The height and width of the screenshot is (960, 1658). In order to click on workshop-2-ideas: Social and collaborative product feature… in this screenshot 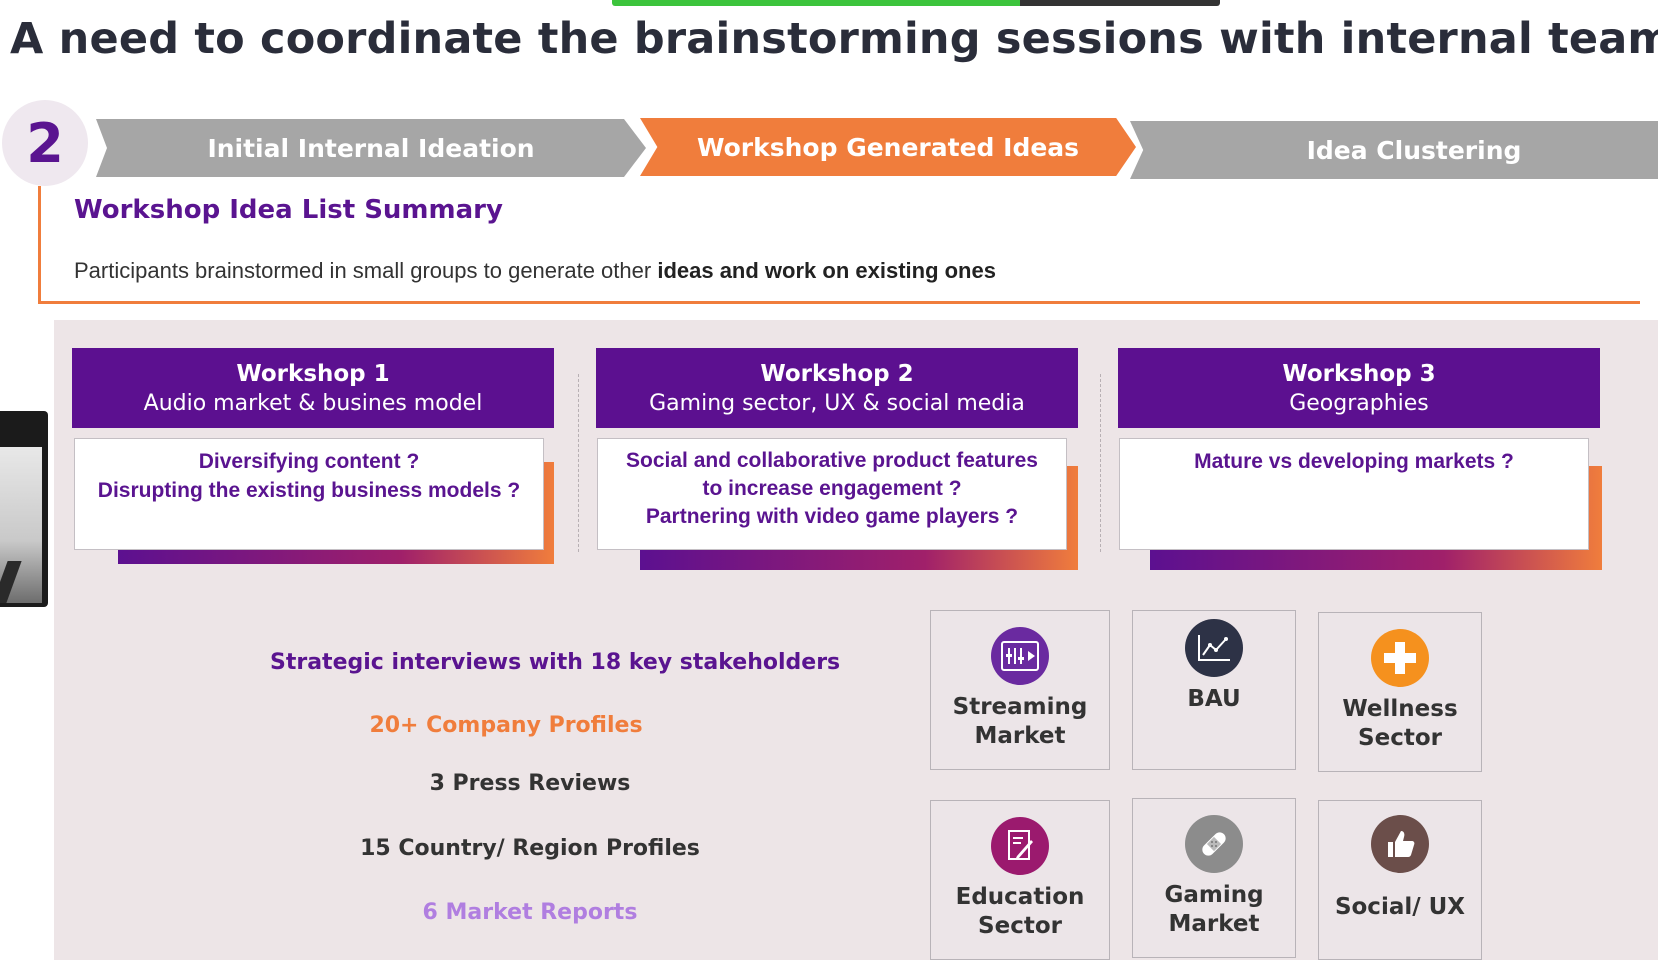, I will do `click(832, 494)`.